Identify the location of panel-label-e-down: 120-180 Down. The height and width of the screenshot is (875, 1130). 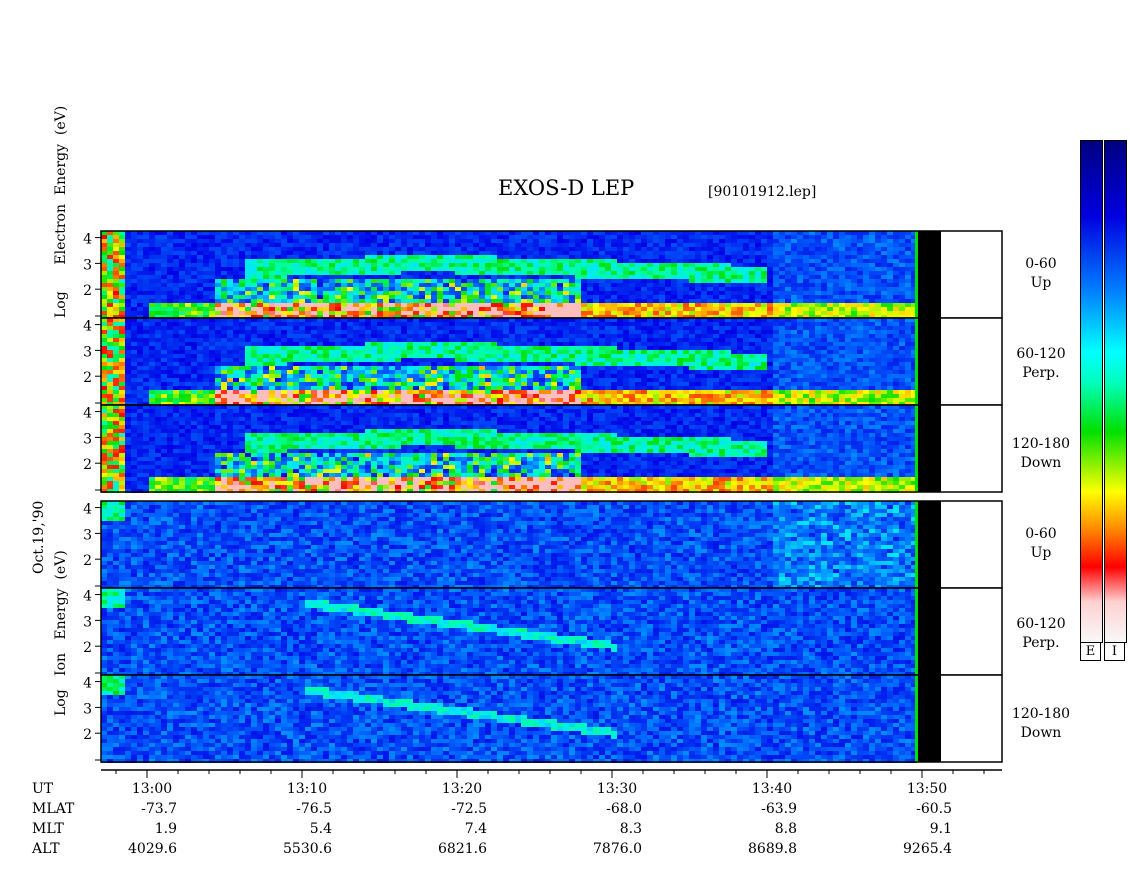
(1041, 453).